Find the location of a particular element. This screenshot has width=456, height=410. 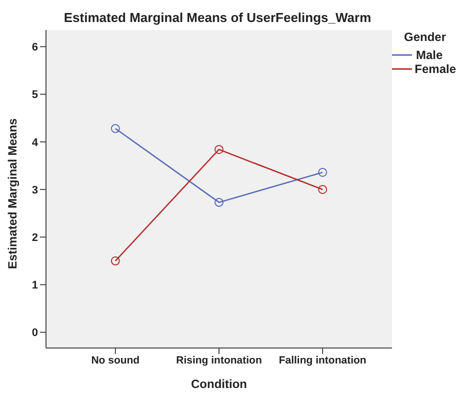

y-tick-label: 6 is located at coordinates (35, 48).